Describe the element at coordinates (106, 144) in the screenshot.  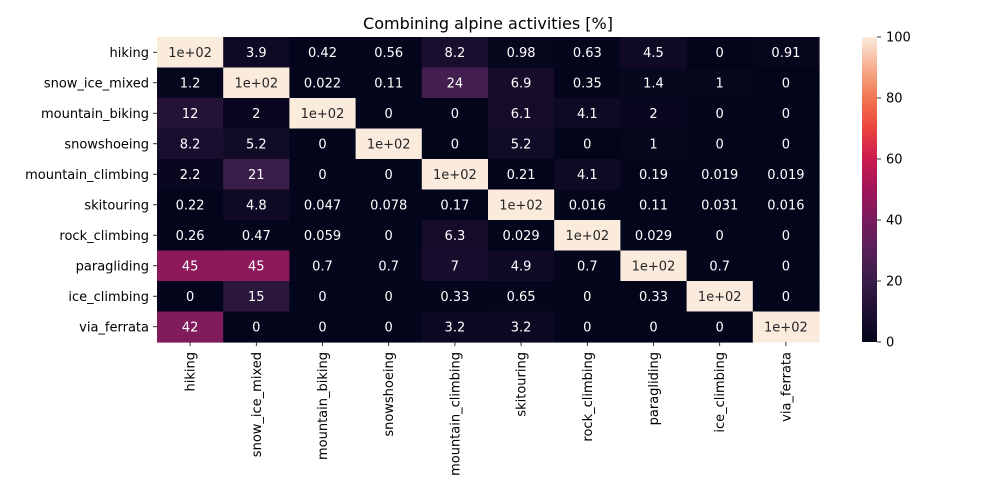
I see `y-tick-label: snowshoeing` at that location.